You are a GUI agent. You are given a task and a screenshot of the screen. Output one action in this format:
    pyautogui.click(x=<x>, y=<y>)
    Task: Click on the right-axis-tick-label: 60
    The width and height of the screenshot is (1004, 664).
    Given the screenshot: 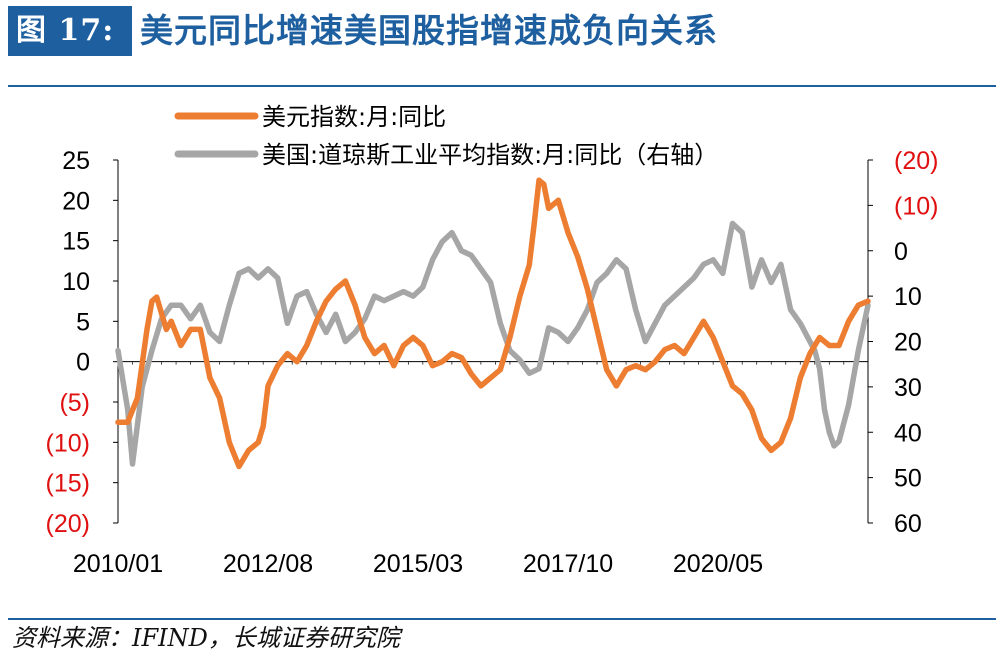 What is the action you would take?
    pyautogui.click(x=908, y=524)
    